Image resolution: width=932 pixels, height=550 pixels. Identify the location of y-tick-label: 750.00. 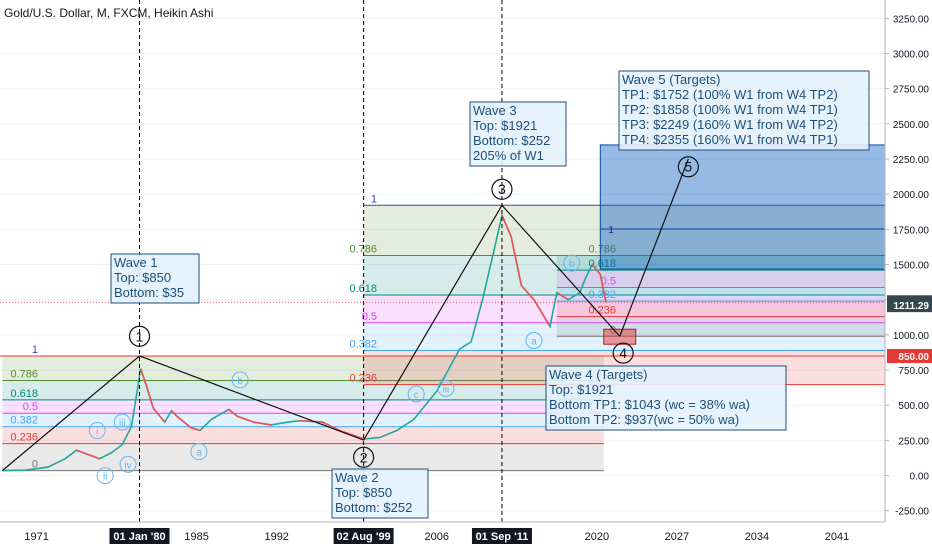
(913, 371).